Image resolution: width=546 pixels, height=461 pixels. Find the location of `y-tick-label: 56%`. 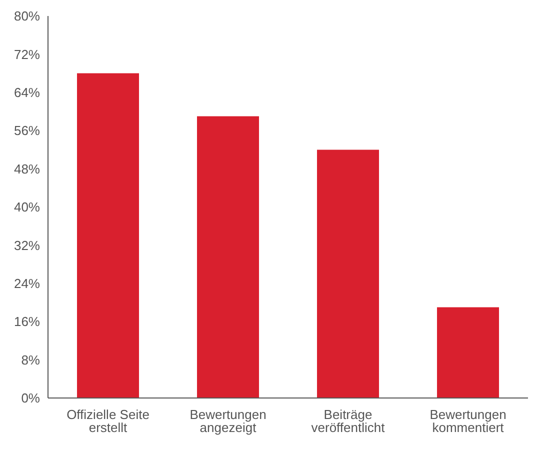

y-tick-label: 56% is located at coordinates (27, 130).